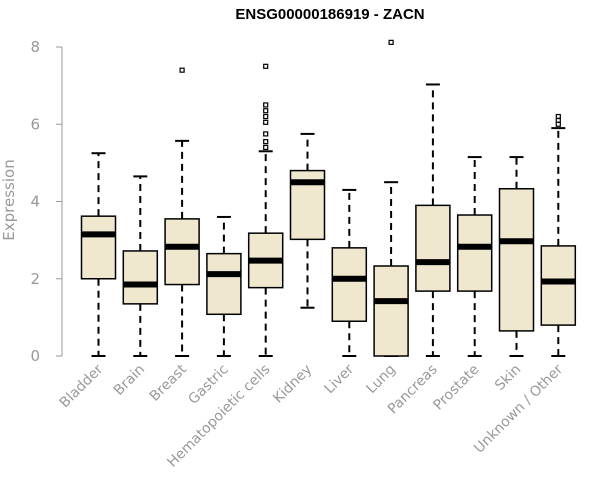 The height and width of the screenshot is (500, 600). What do you see at coordinates (456, 388) in the screenshot?
I see `x-tick-label: Prostate` at bounding box center [456, 388].